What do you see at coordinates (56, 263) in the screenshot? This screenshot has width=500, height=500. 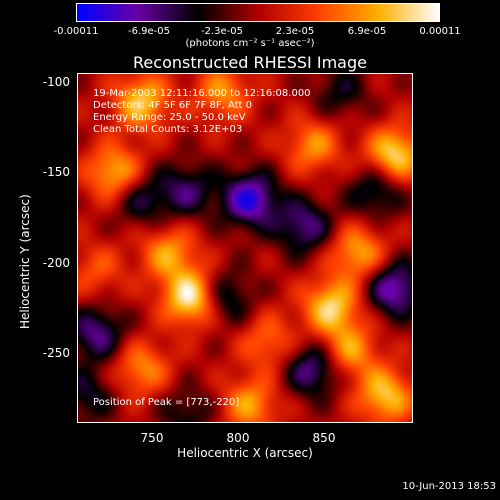 I see `y-tick-label: -200` at bounding box center [56, 263].